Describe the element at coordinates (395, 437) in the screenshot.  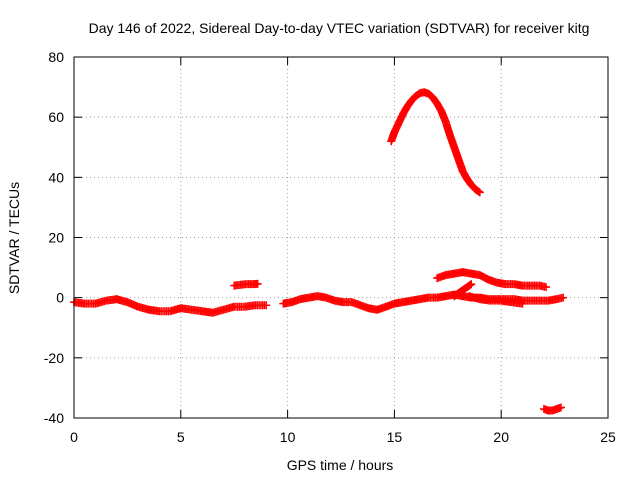
I see `x-tick-label: 15` at that location.